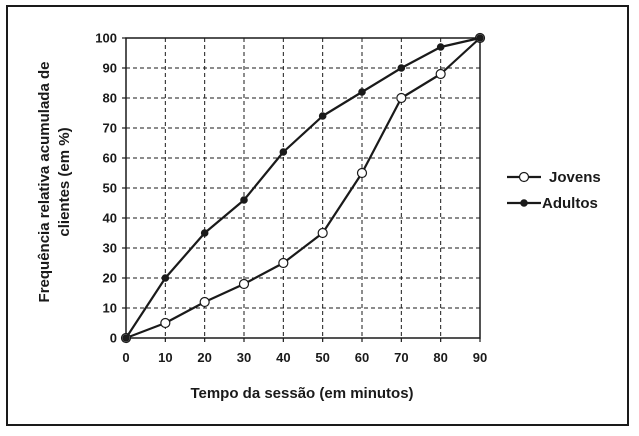  Describe the element at coordinates (110, 98) in the screenshot. I see `y-tick-label: 80` at that location.